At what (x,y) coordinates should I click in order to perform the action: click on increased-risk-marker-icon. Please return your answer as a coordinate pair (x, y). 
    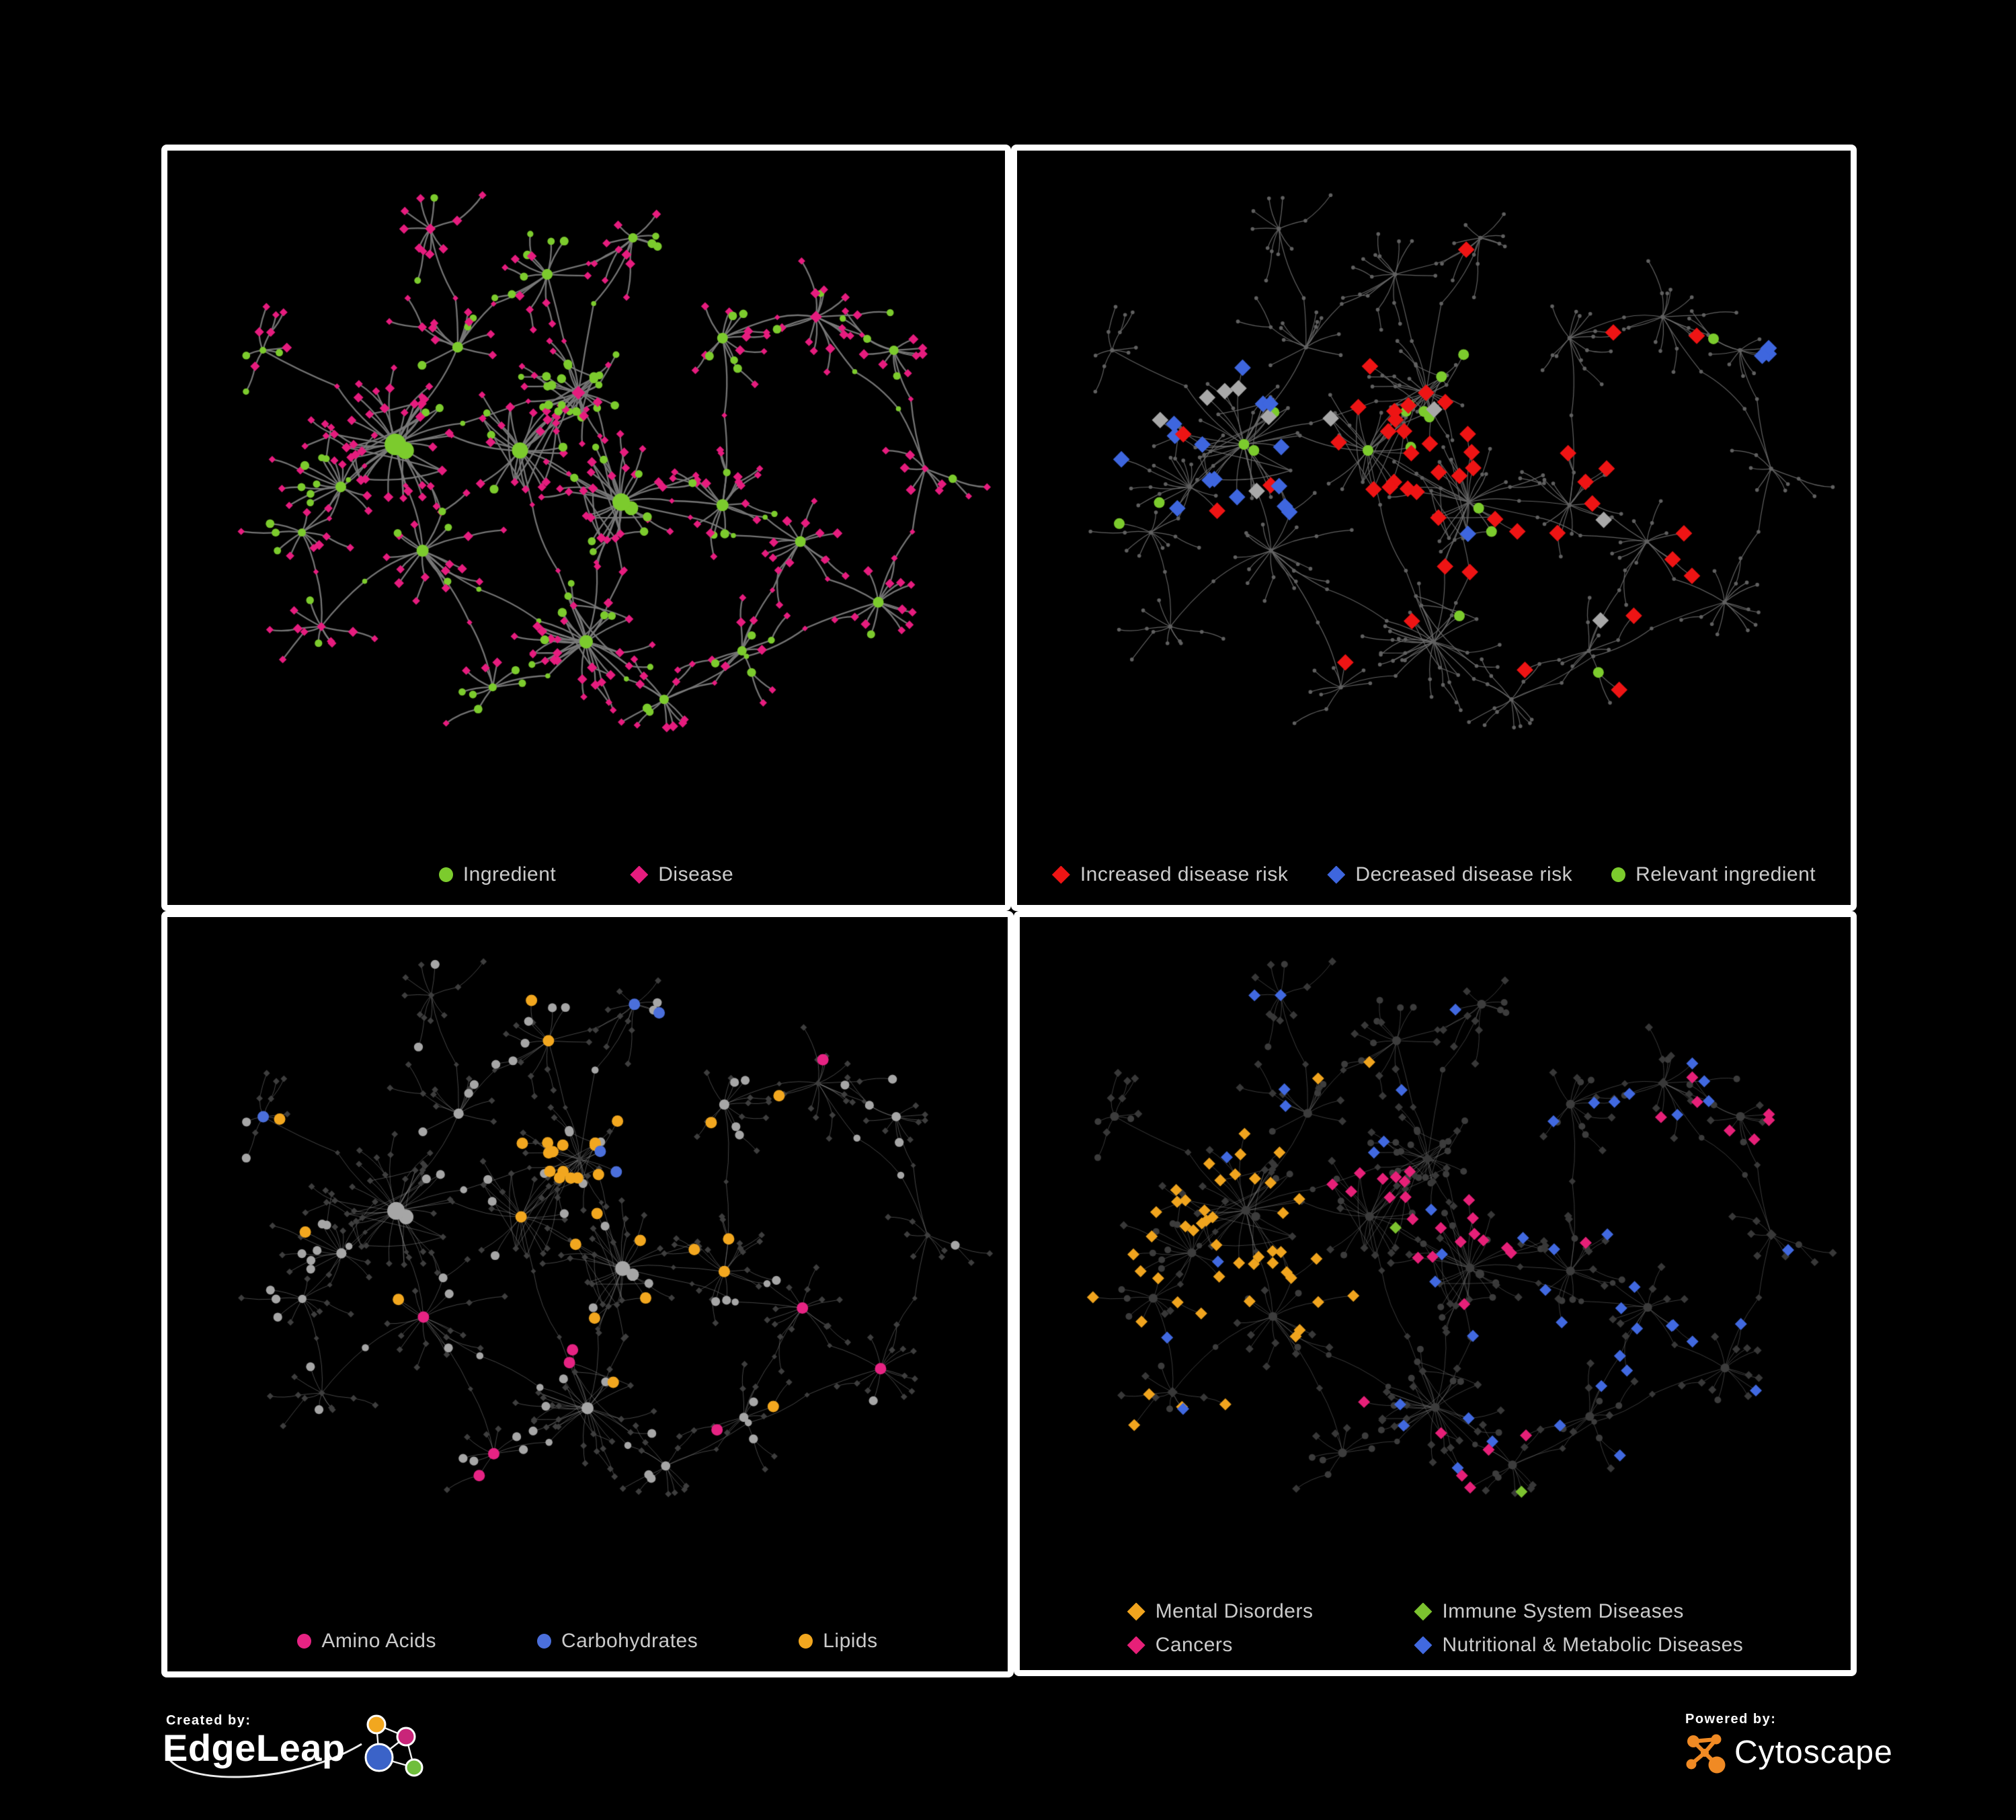
    Looking at the image, I should click on (1060, 874).